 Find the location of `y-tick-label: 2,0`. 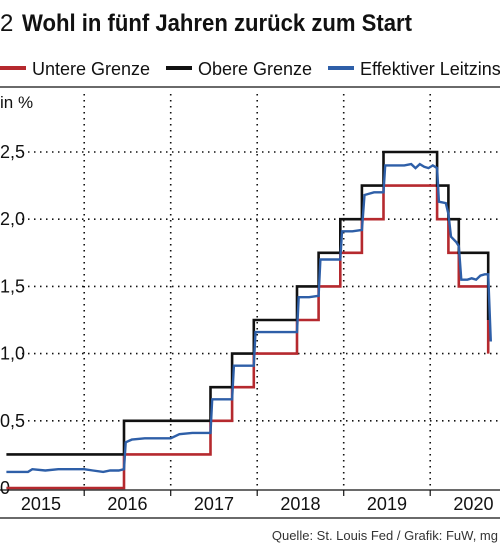

y-tick-label: 2,0 is located at coordinates (12, 219).